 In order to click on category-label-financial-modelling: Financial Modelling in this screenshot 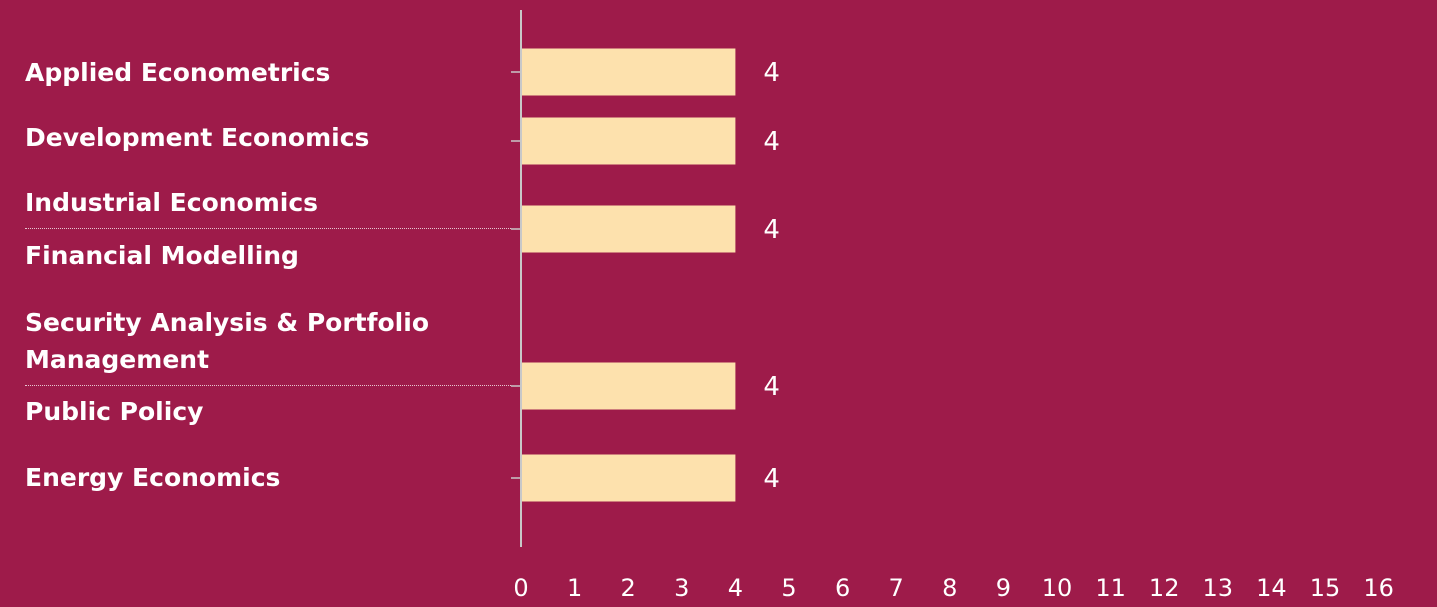, I will do `click(162, 255)`.